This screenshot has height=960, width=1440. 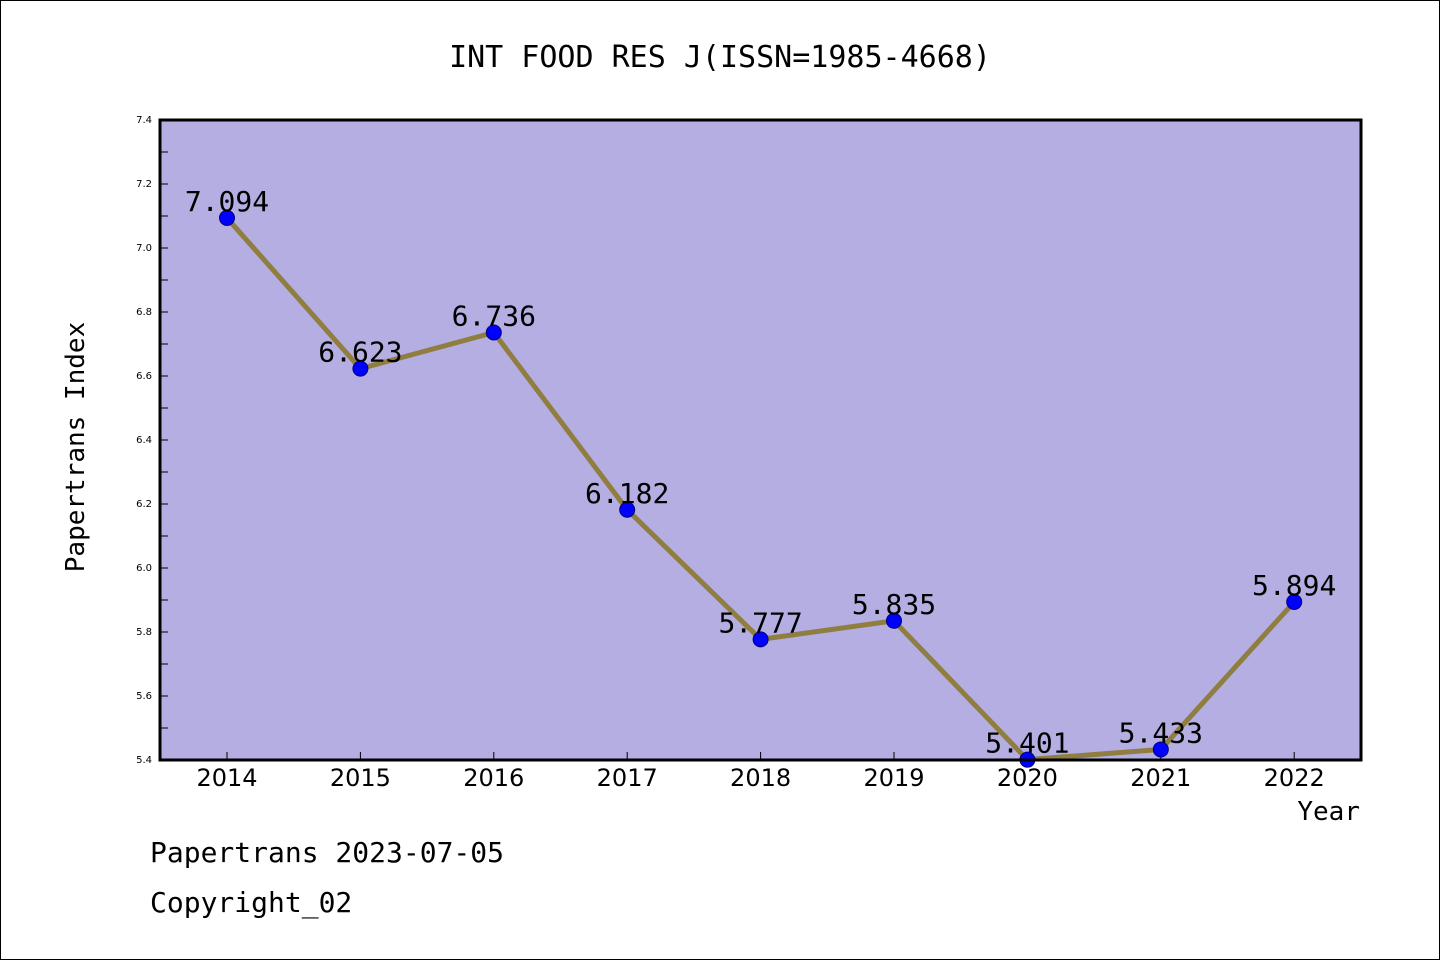 What do you see at coordinates (144, 376) in the screenshot?
I see `y-tick-label: 6.6` at bounding box center [144, 376].